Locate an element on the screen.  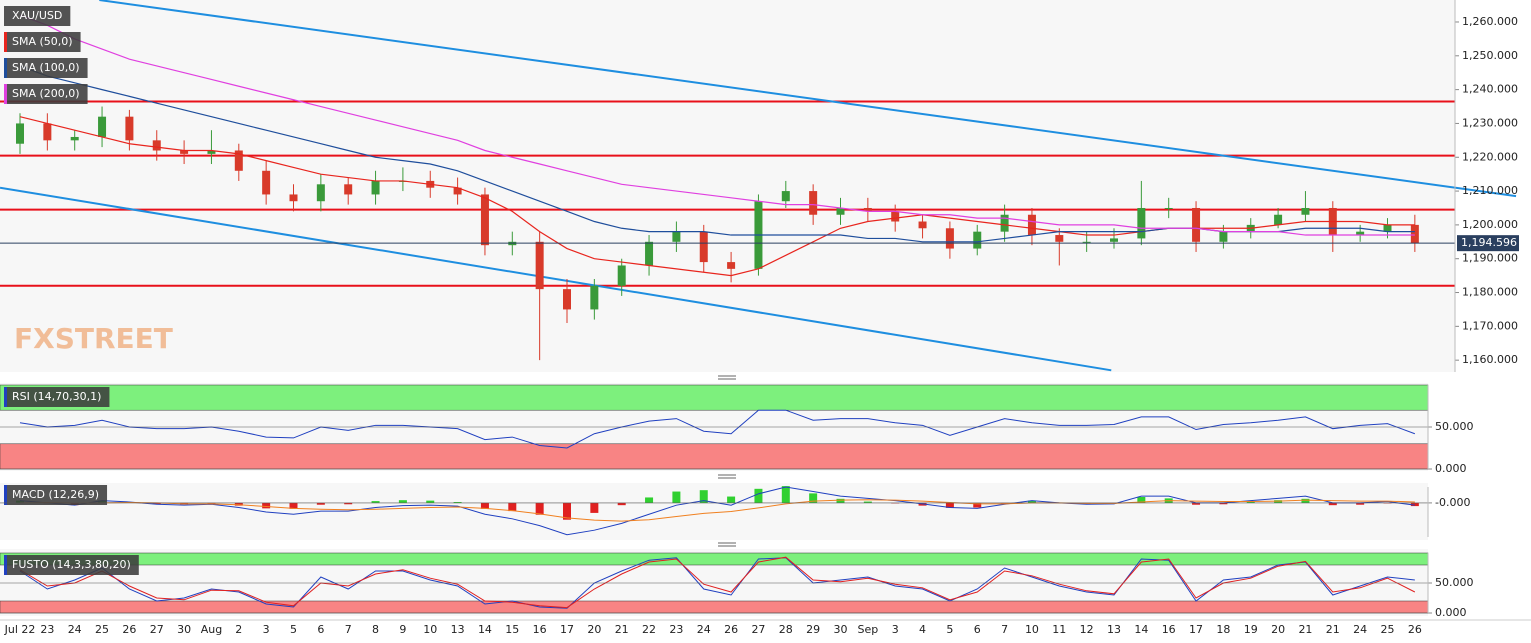
x-tick-label: 9 is located at coordinates (402, 629).